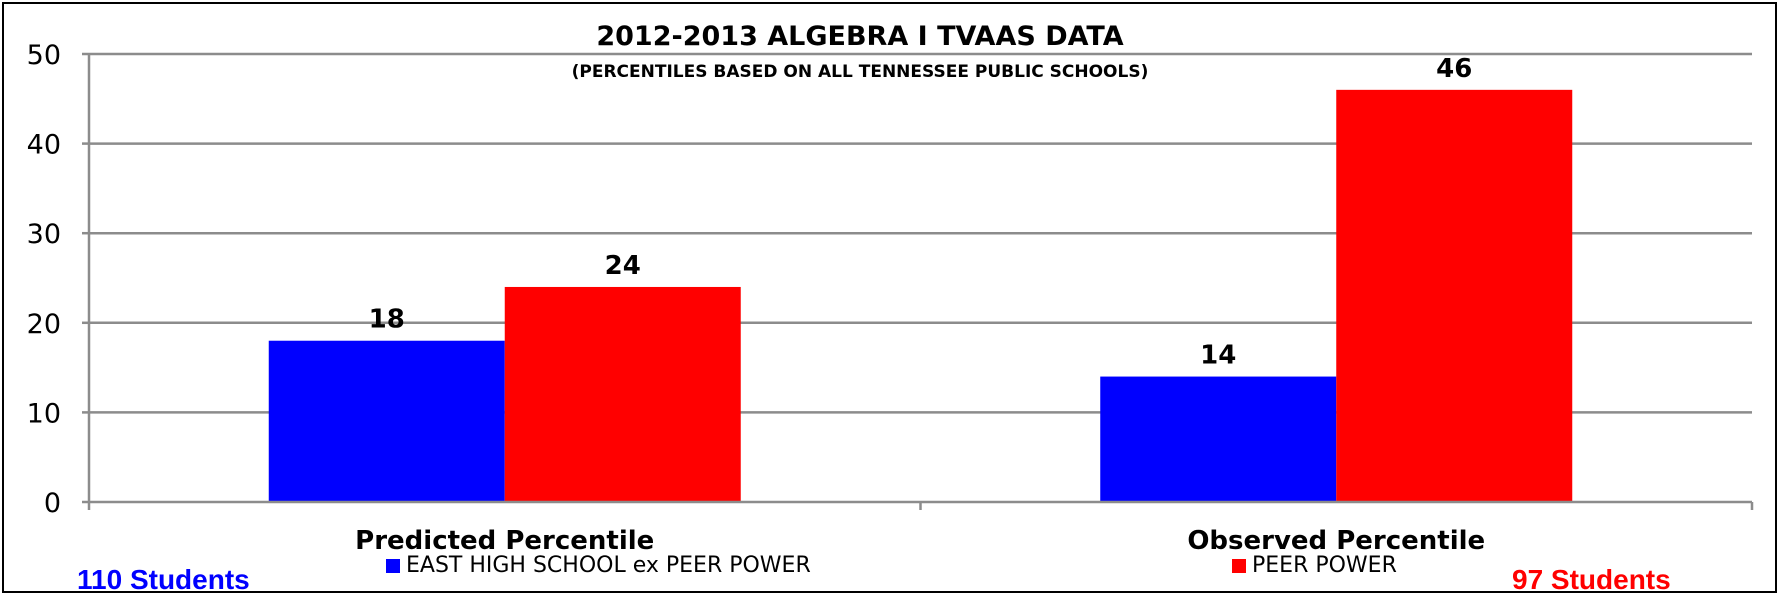 Image resolution: width=1781 pixels, height=597 pixels. I want to click on legend-item-east-high: EAST HIGH SCHOOL ex PEER POWER, so click(598, 565).